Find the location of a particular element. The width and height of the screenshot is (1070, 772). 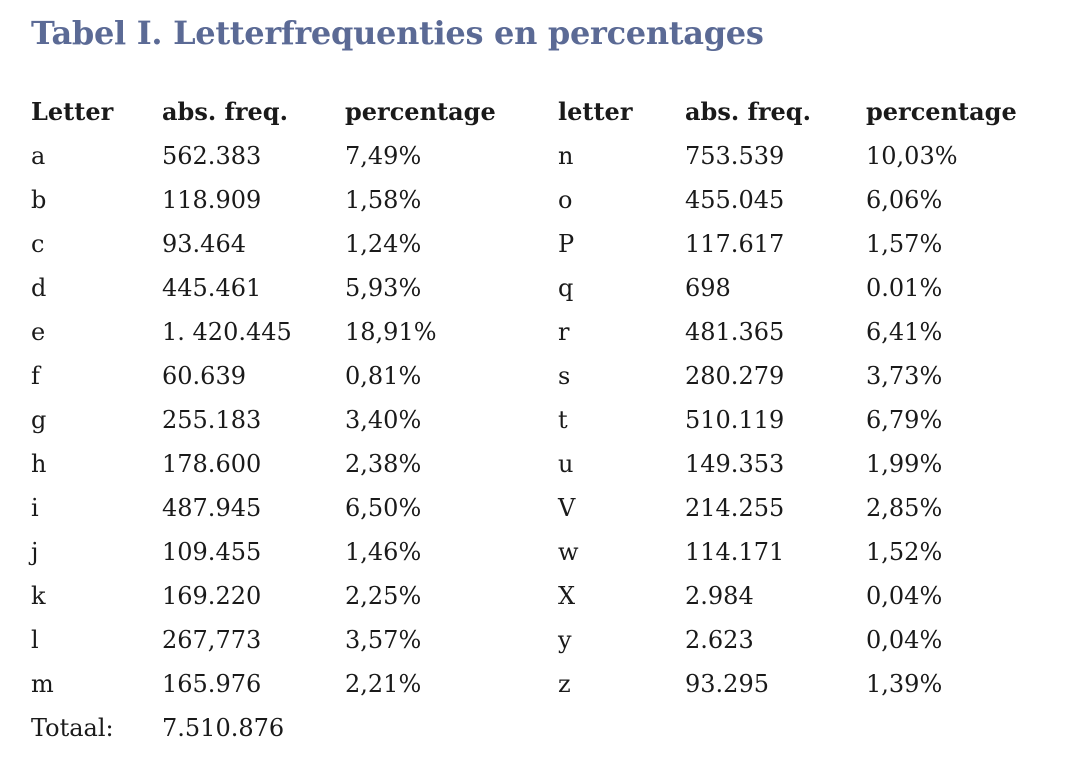

abs-freq-cell: 280.279 is located at coordinates (735, 376).